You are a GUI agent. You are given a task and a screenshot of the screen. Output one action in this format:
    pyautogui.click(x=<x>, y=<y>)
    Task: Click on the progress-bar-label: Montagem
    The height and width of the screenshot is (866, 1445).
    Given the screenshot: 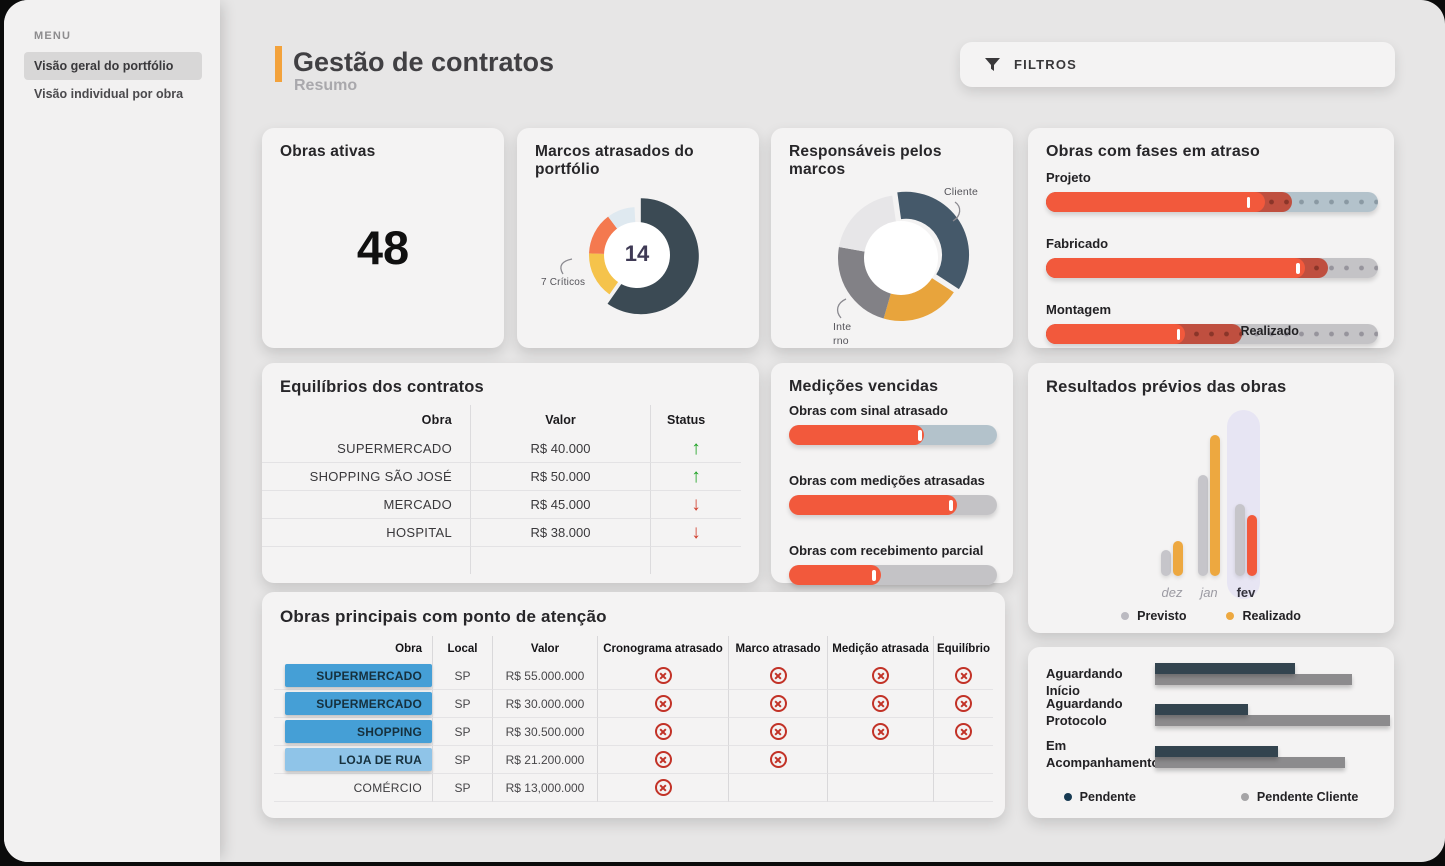 What is the action you would take?
    pyautogui.click(x=1078, y=309)
    